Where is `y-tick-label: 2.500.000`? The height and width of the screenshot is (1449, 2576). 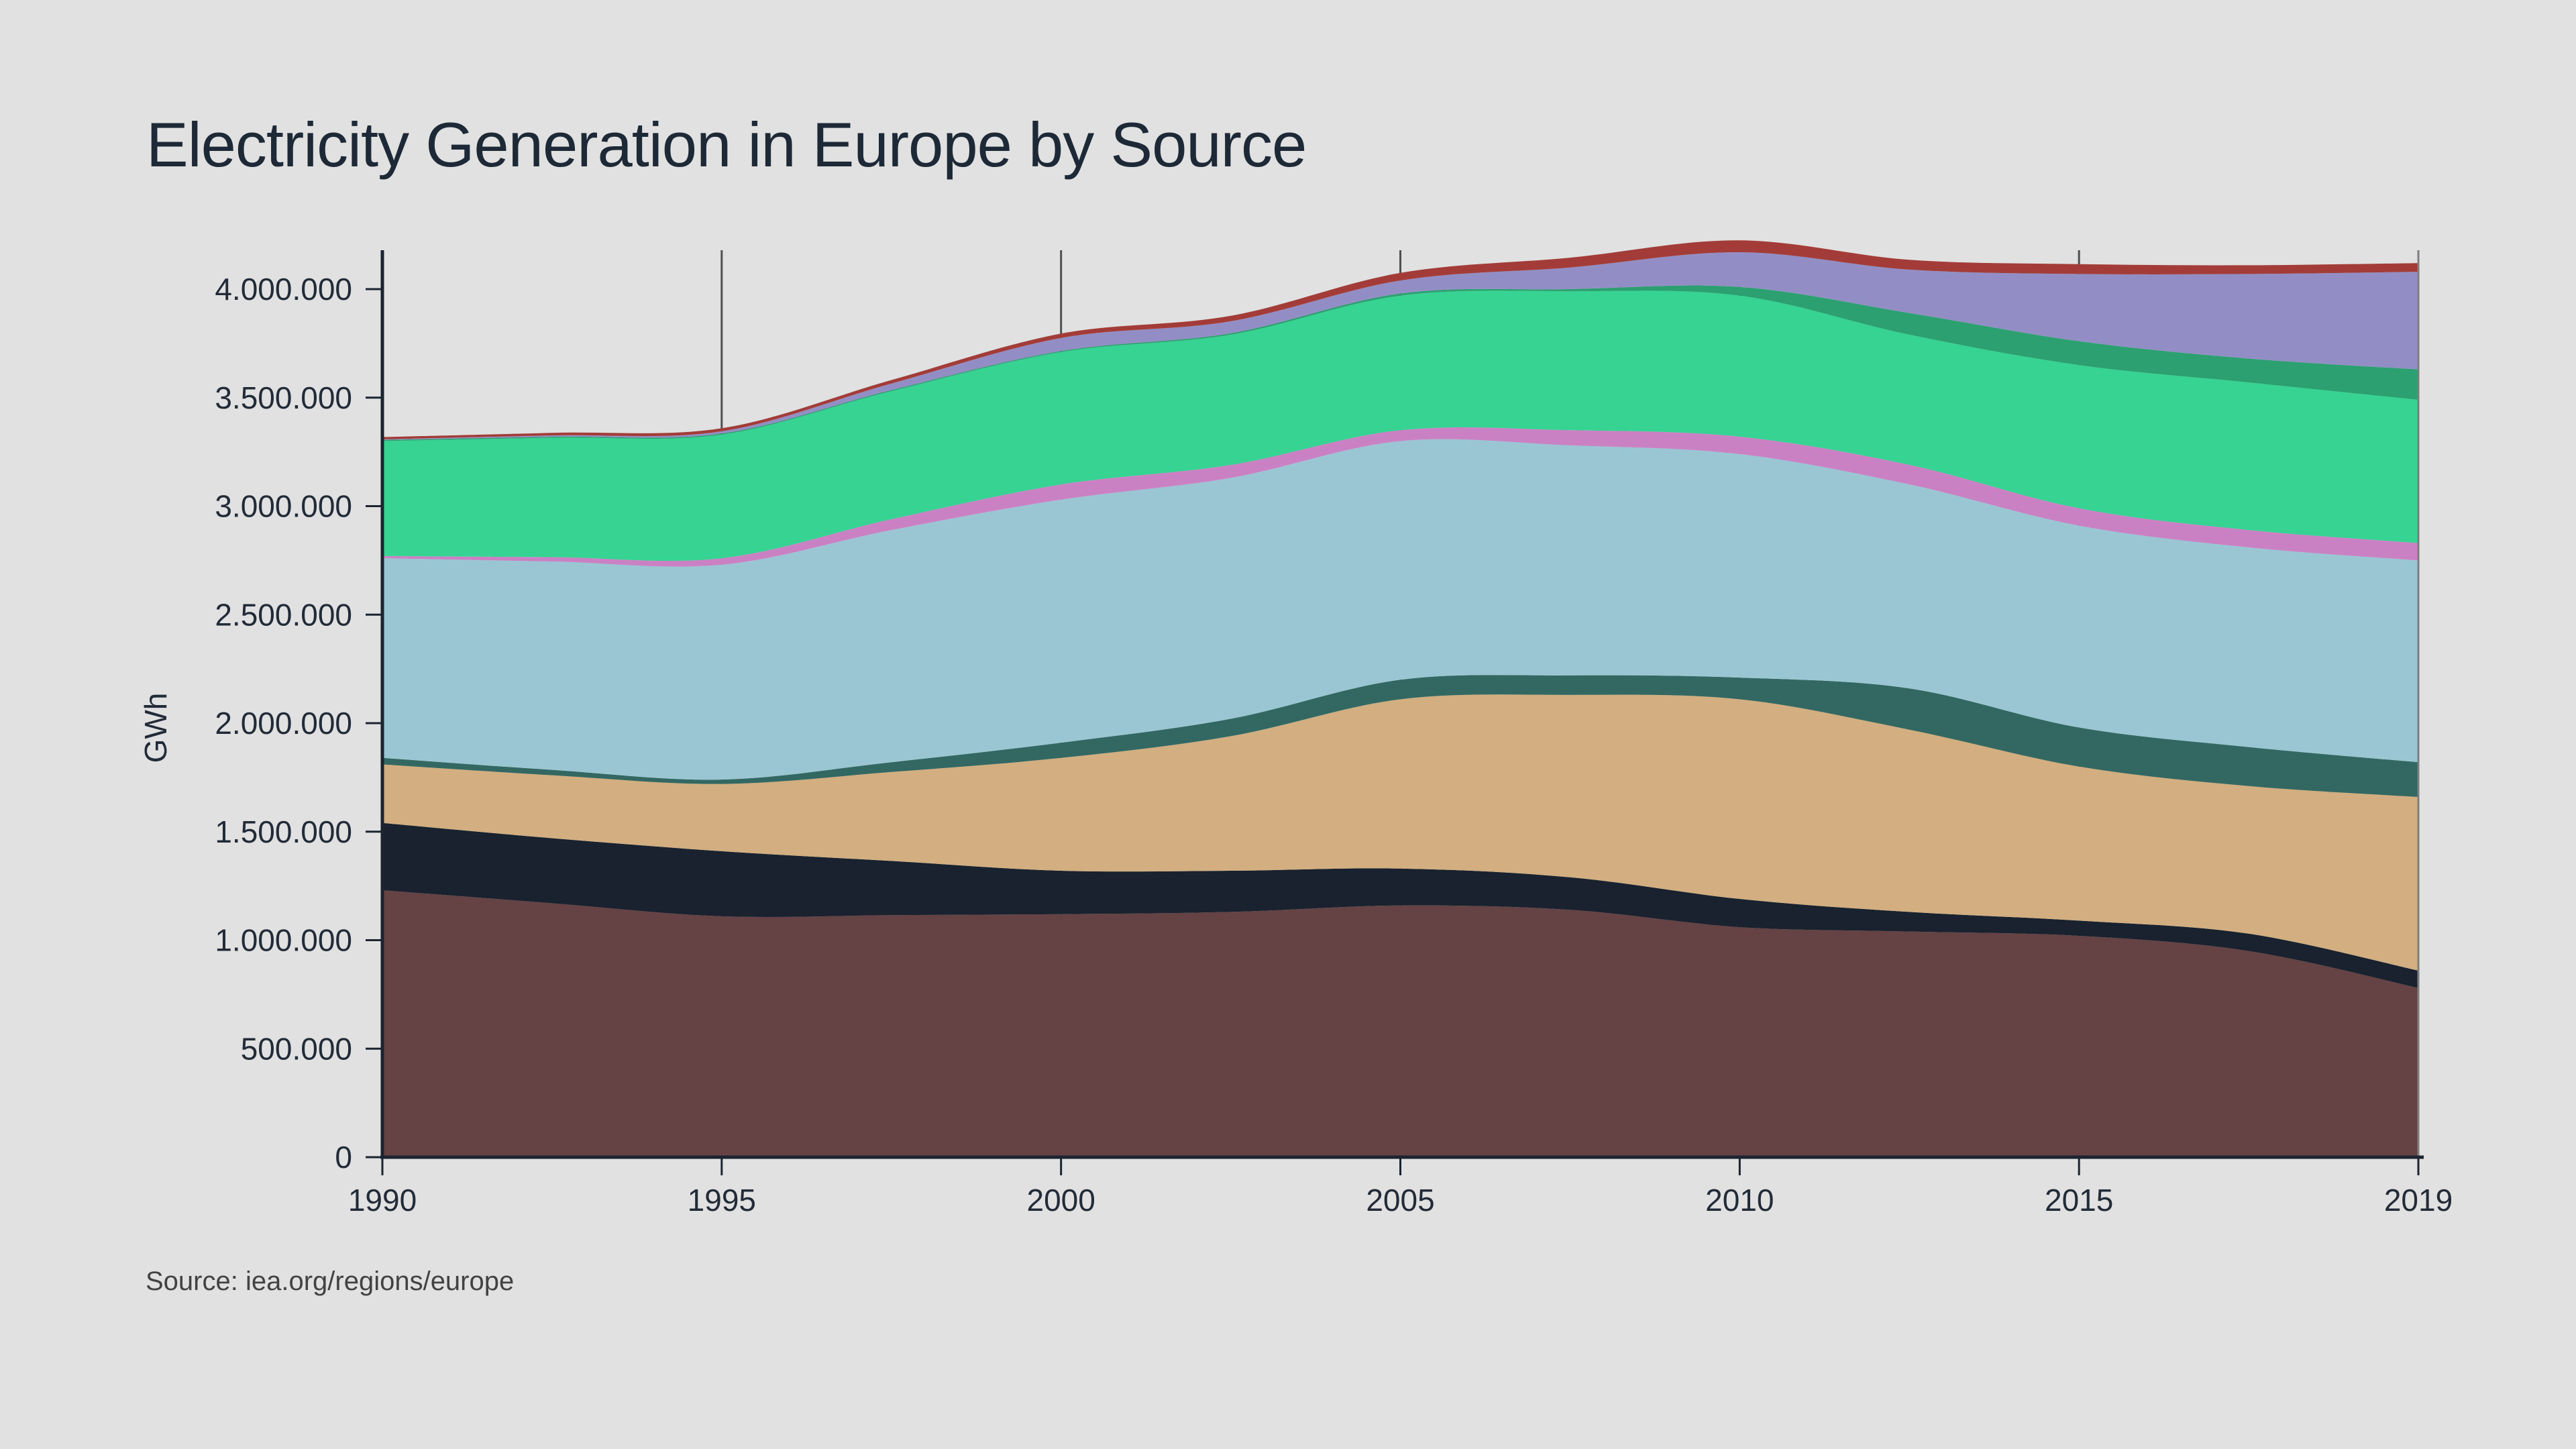 y-tick-label: 2.500.000 is located at coordinates (283, 614).